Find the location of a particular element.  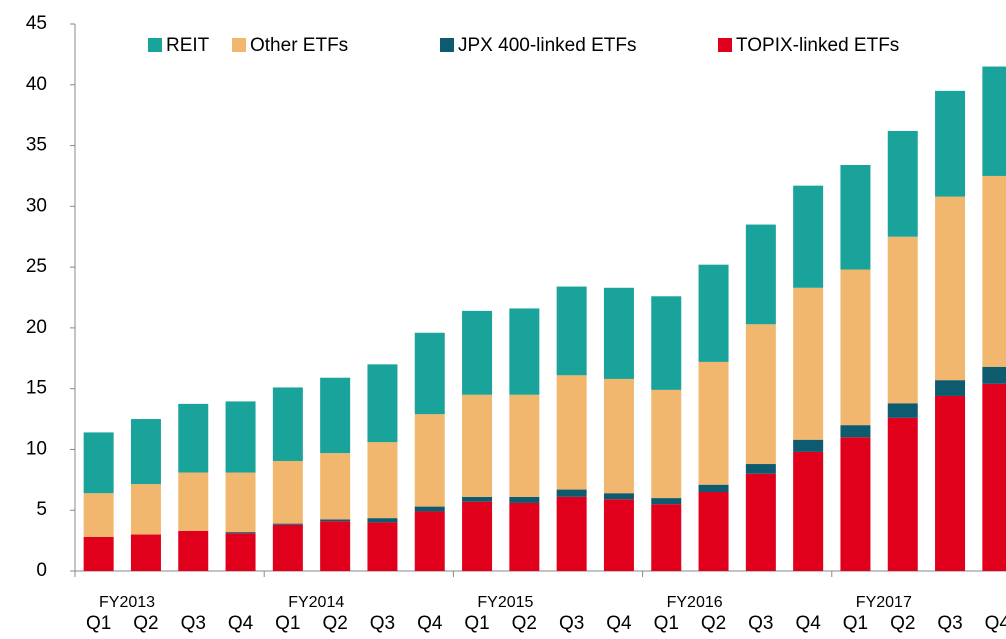

fiscal-year-label: FY2017 is located at coordinates (884, 602).